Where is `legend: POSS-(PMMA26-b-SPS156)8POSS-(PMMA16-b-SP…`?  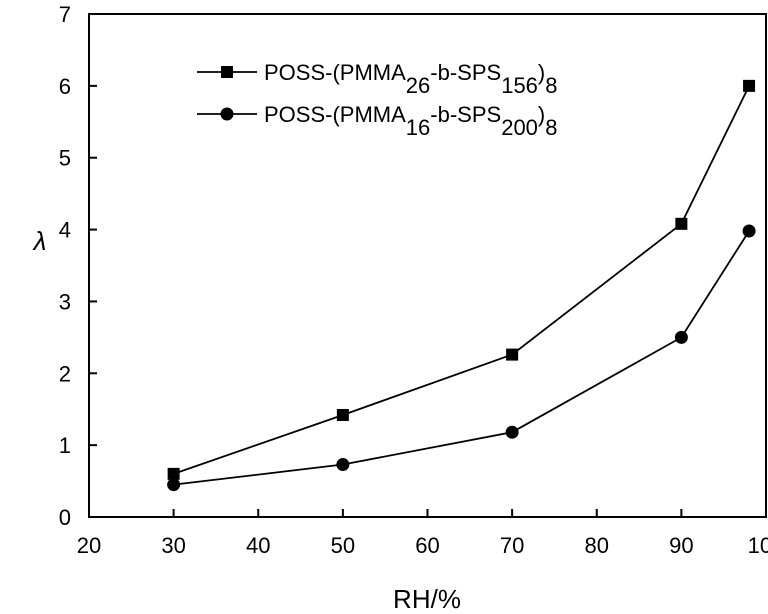 legend: POSS-(PMMA26-b-SPS156)8POSS-(PMMA16-b-SP… is located at coordinates (377, 100).